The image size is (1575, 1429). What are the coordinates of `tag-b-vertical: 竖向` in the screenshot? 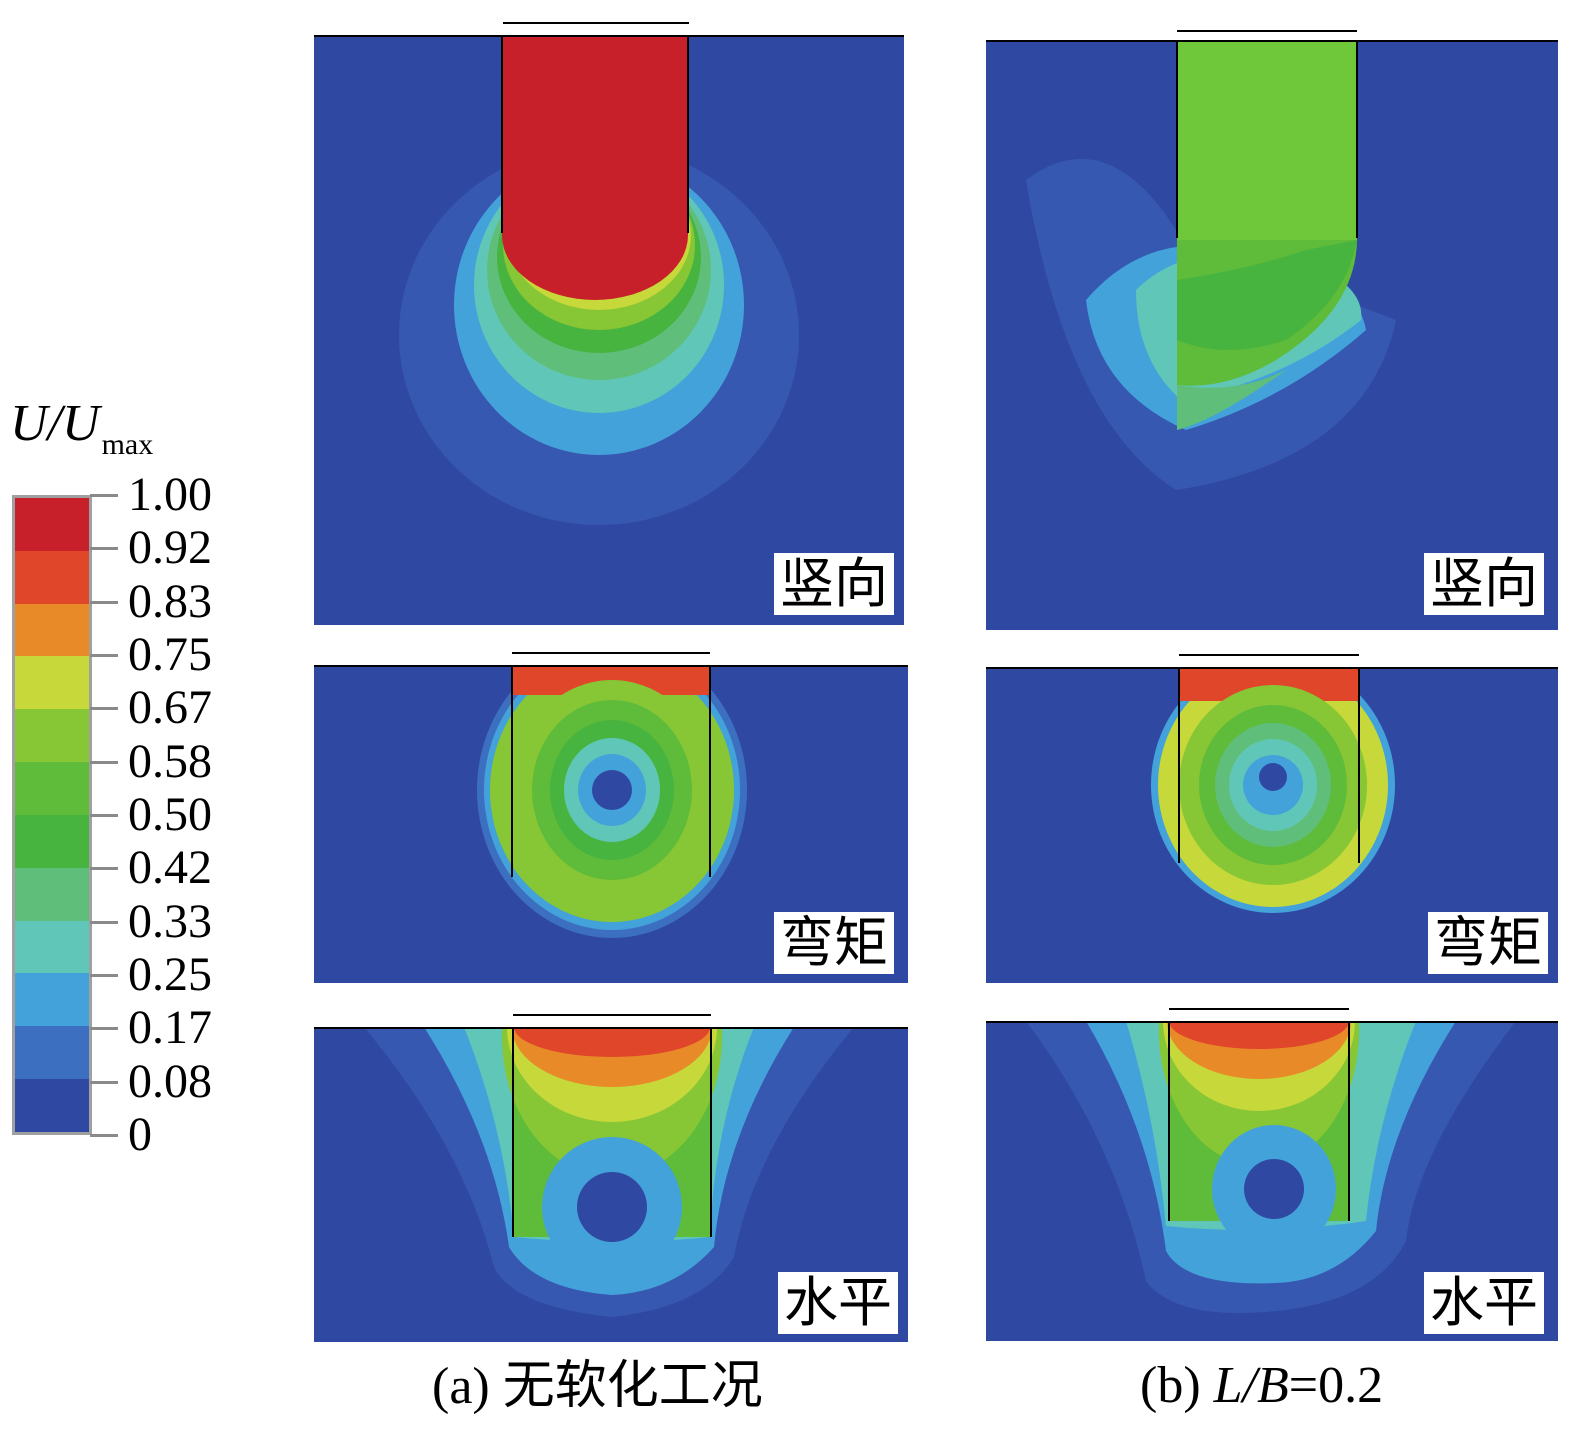 It's located at (1484, 584).